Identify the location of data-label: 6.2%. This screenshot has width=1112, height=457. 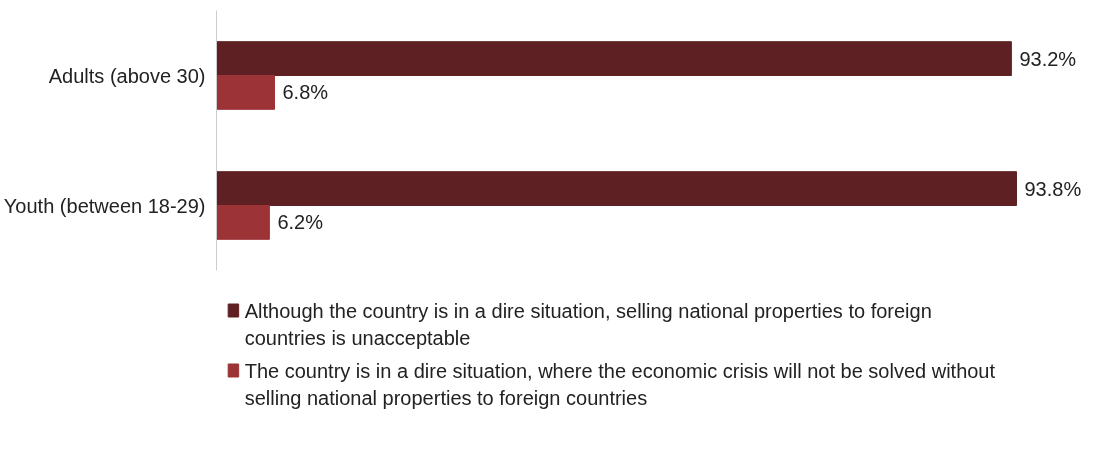
(300, 222).